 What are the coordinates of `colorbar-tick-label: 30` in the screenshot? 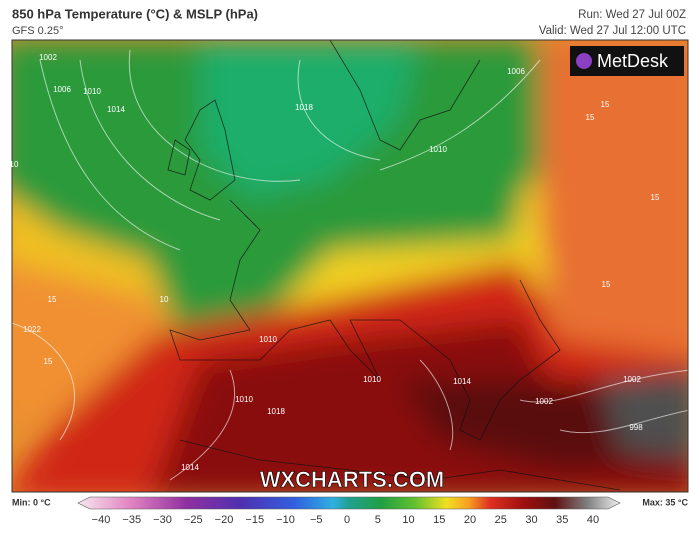 It's located at (531, 520).